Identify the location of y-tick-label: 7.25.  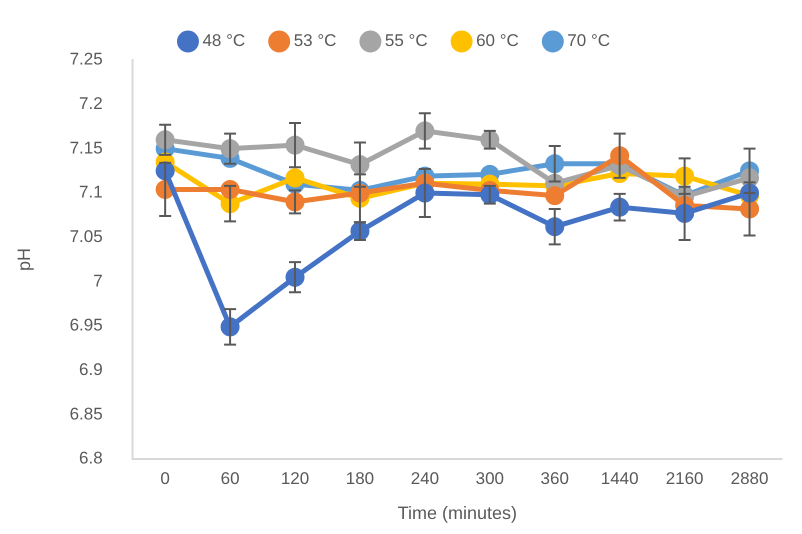
(86, 59).